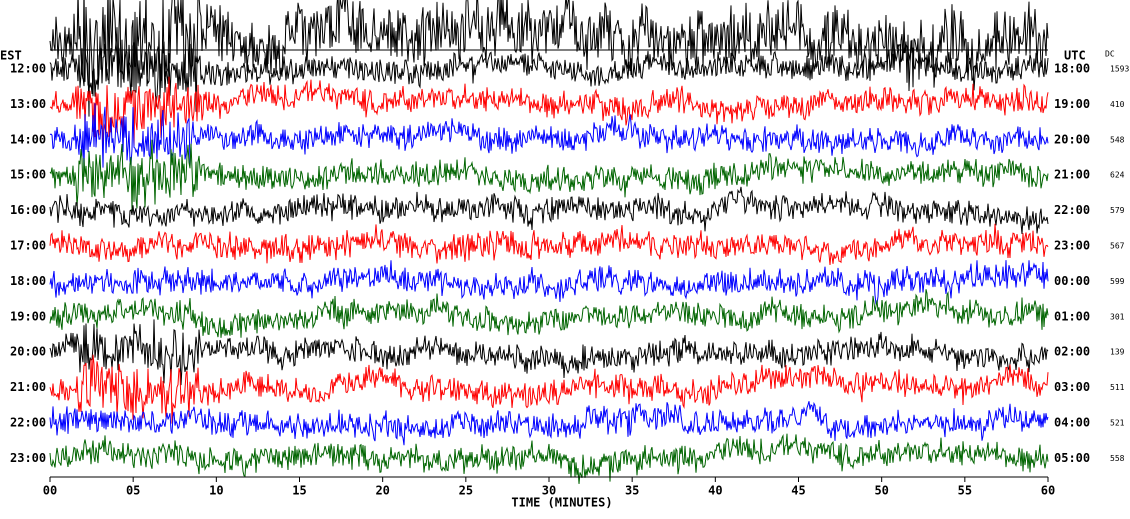 Image resolution: width=1130 pixels, height=519 pixels. I want to click on utc-label: 03:00, so click(1072, 387).